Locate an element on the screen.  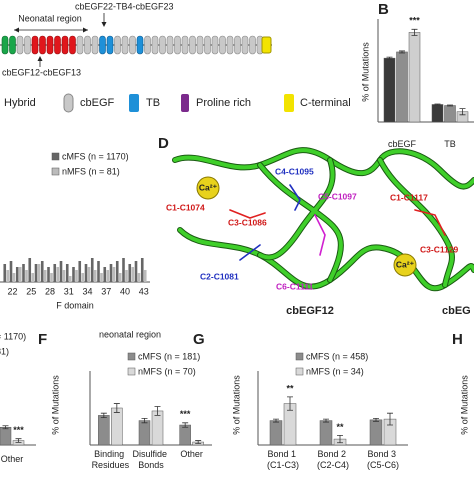
legend-text: nMFS (n = 70) is located at coordinates (167, 371).